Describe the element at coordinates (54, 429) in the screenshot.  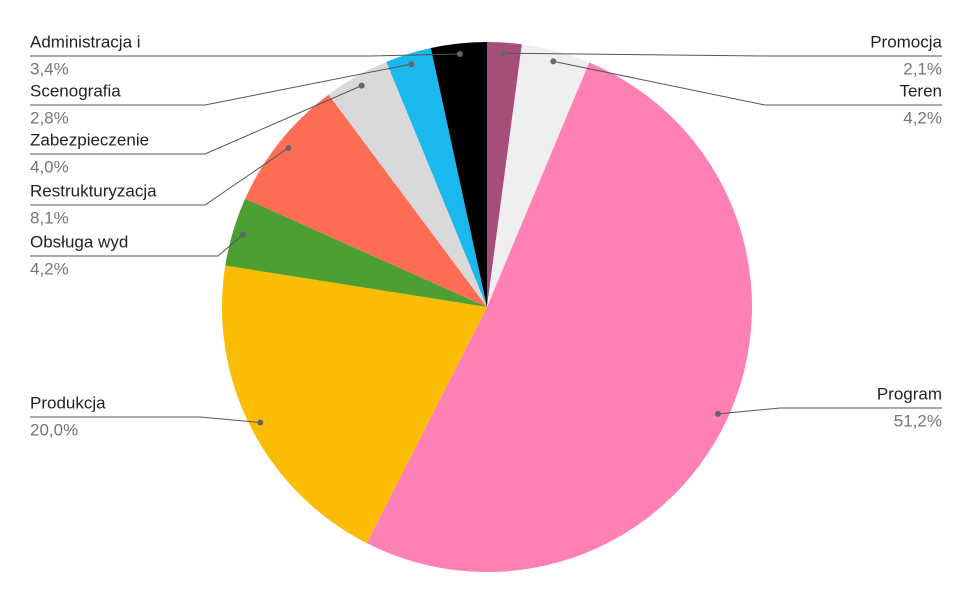
I see `slice-value-label: 20,0%` at that location.